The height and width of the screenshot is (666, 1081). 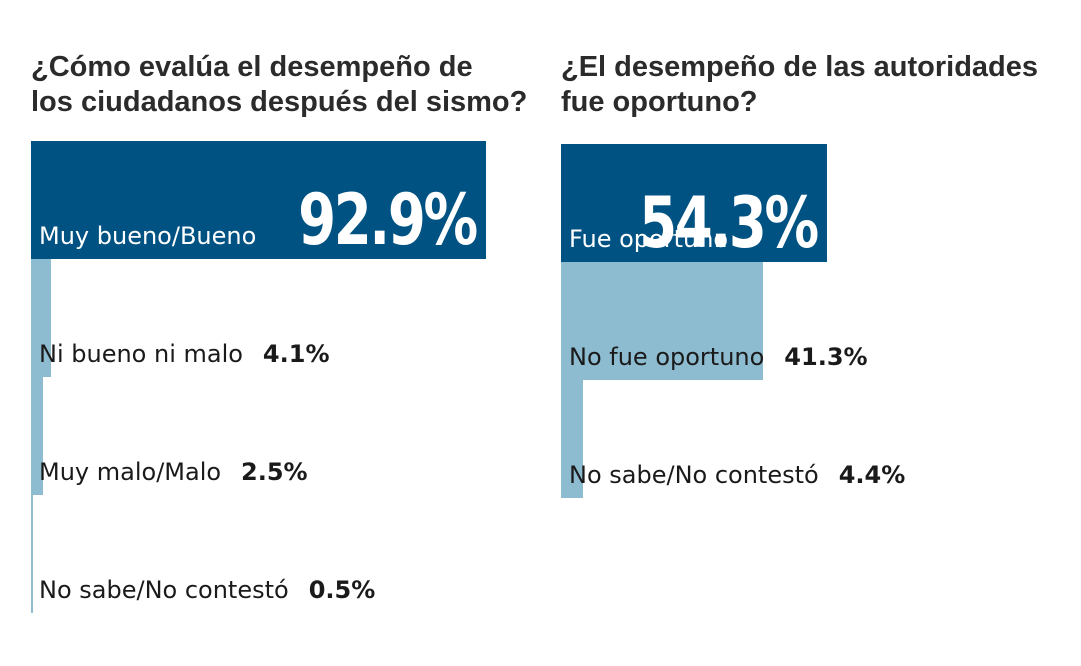 What do you see at coordinates (659, 102) in the screenshot?
I see `chart-title-line: fue oportuno?` at bounding box center [659, 102].